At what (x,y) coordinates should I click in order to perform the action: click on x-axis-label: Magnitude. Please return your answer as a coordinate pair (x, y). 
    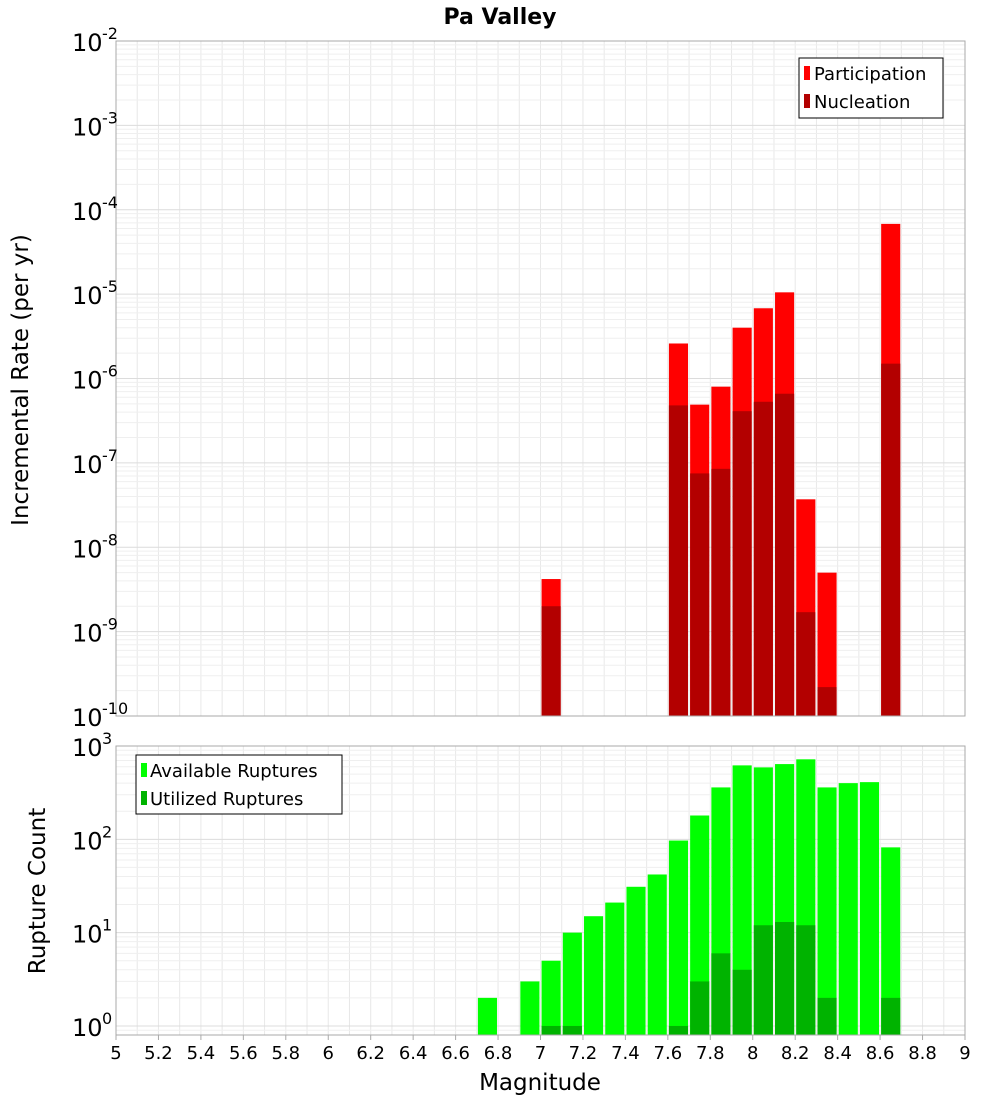
    Looking at the image, I should click on (540, 1083).